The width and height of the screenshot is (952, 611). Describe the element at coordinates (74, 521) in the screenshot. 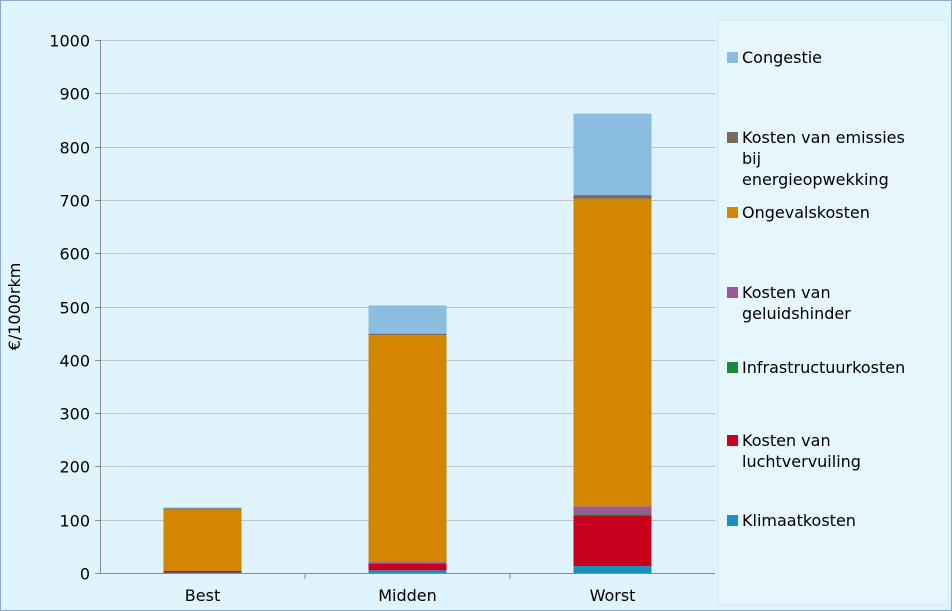

I see `y-tick-label-100: 100` at that location.